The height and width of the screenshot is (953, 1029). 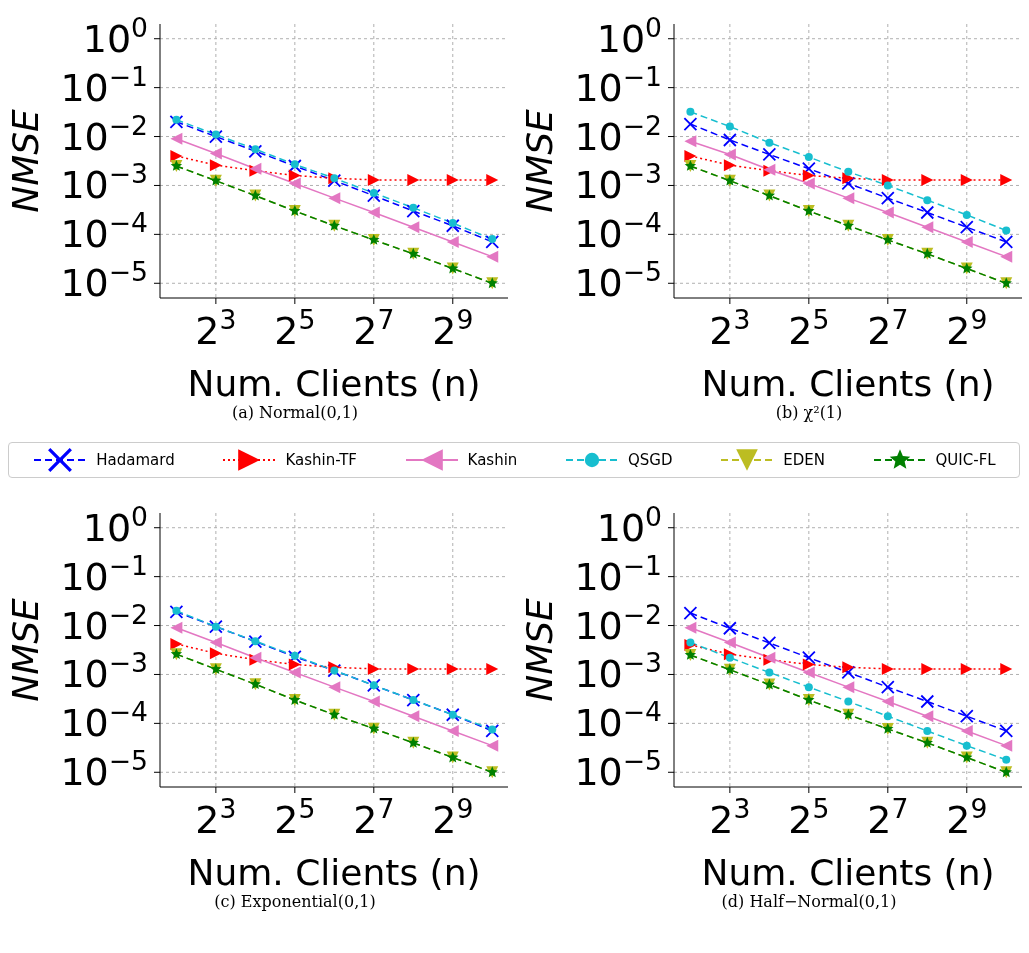 I want to click on legend-label: QSGD, so click(x=650, y=459).